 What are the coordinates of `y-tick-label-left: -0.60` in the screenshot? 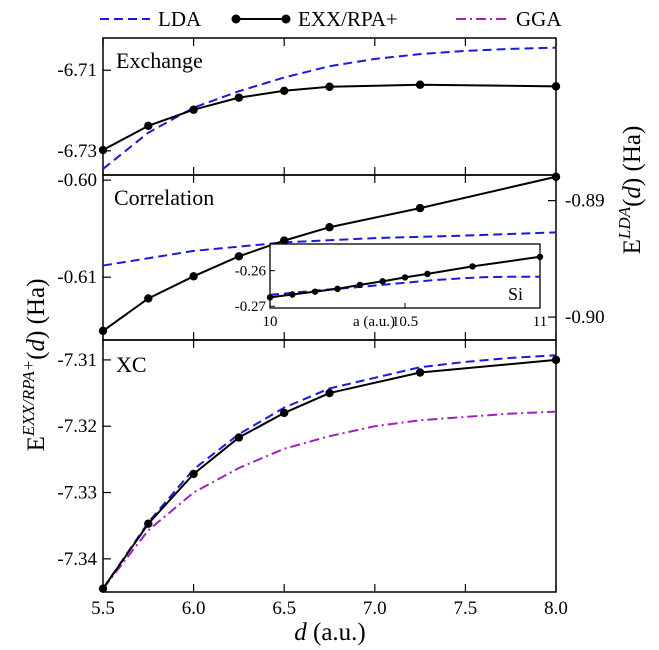 It's located at (77, 180).